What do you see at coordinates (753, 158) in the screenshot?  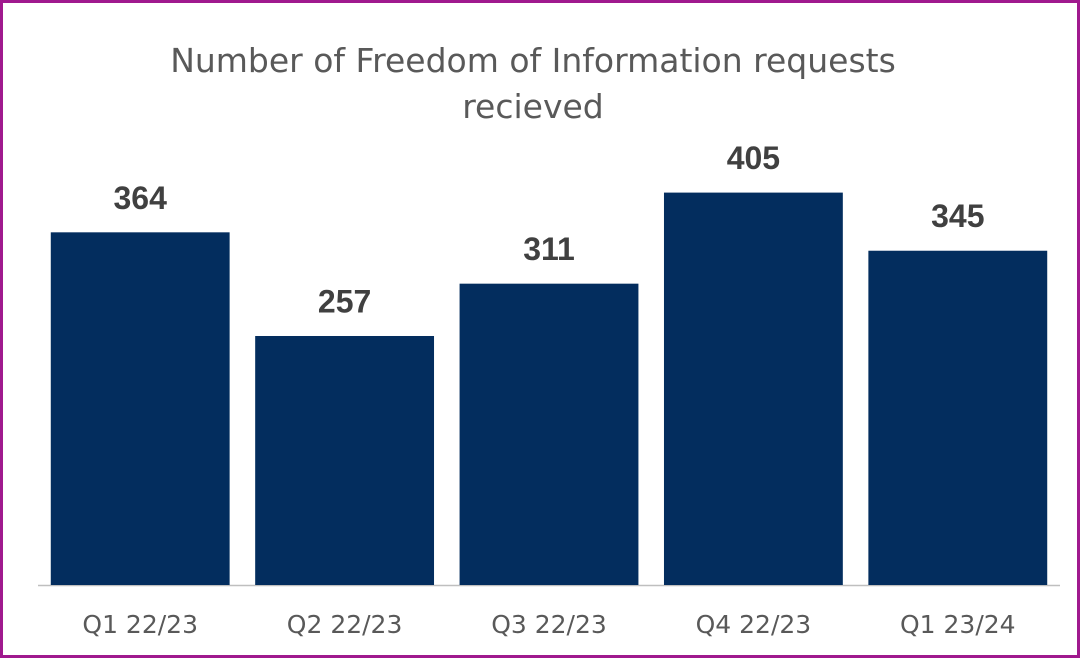 I see `data-label: 405` at bounding box center [753, 158].